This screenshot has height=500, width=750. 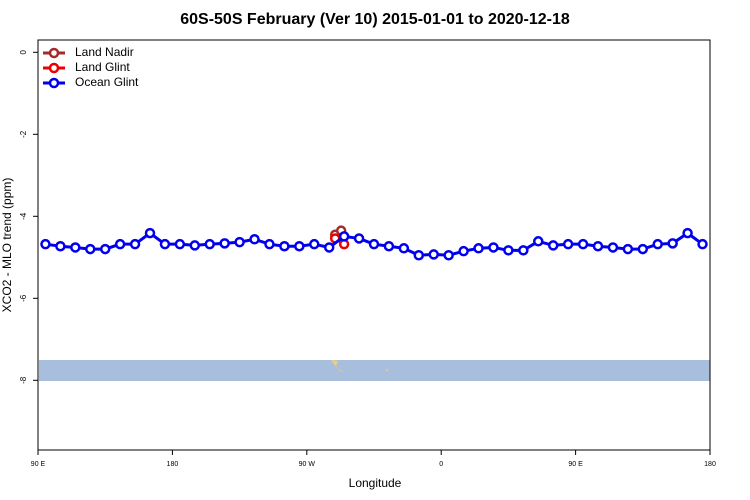 What do you see at coordinates (7, 245) in the screenshot?
I see `y-axis-label: XCO2 - MLO trend (ppm)` at bounding box center [7, 245].